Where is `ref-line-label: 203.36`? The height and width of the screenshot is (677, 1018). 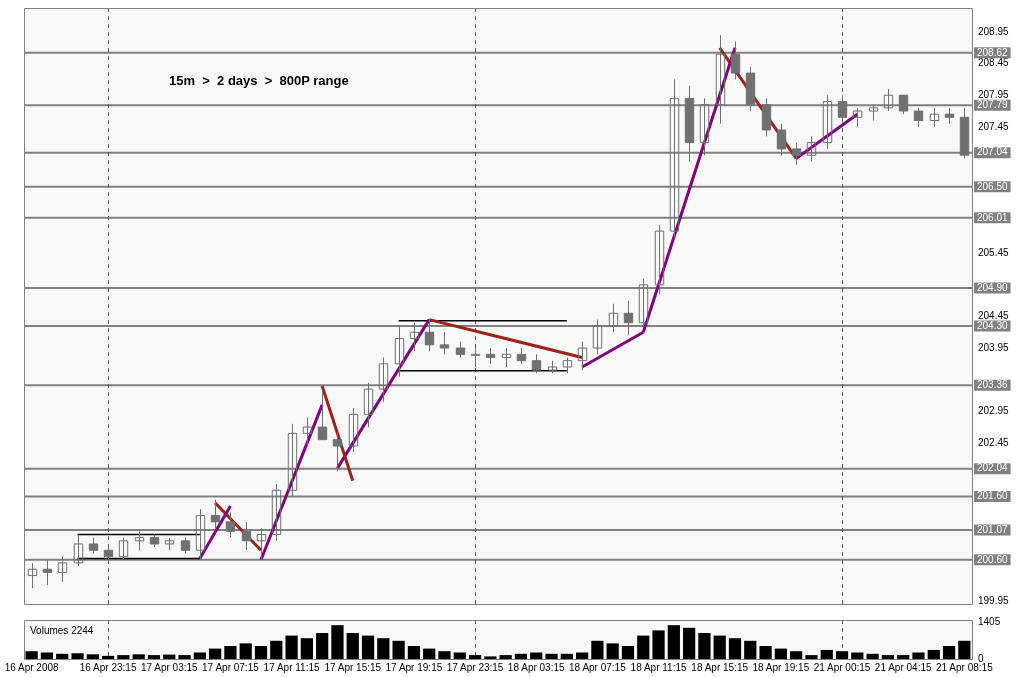
ref-line-label: 203.36 is located at coordinates (993, 385).